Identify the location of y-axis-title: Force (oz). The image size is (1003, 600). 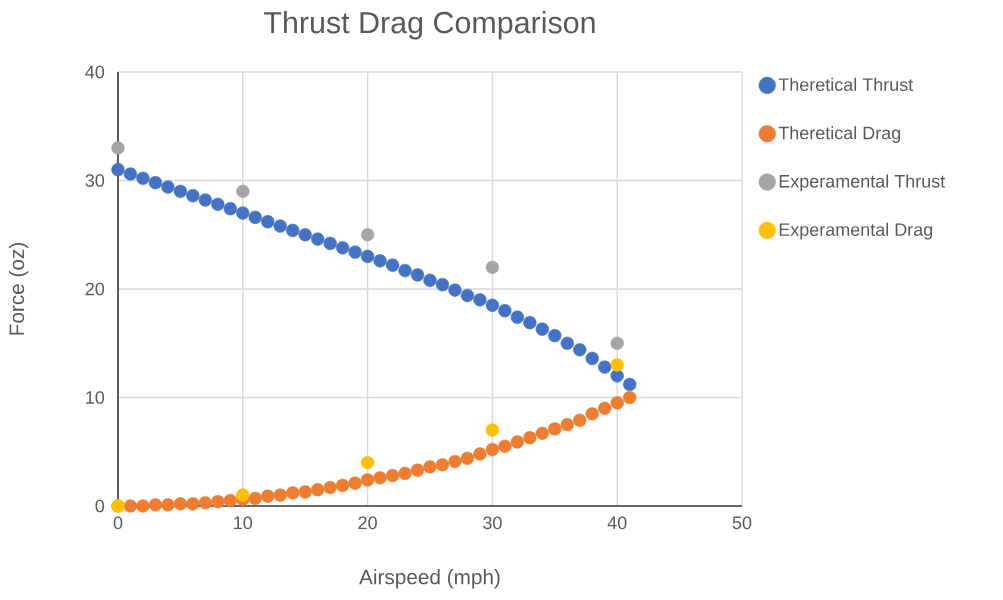
(18, 289).